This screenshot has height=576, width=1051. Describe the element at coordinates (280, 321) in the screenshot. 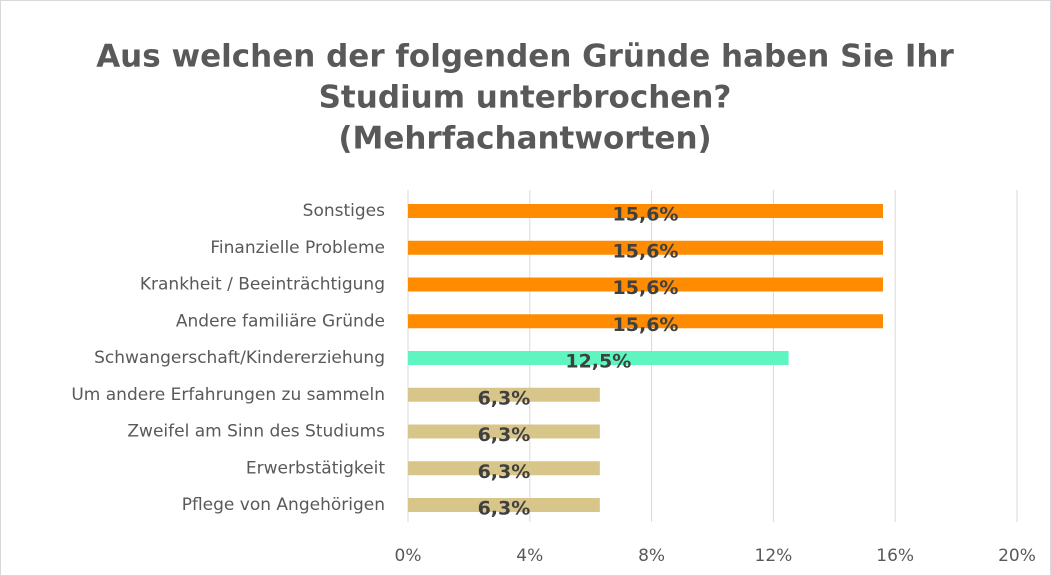

I see `y-tick-label: Andere familiäre Gründe` at that location.